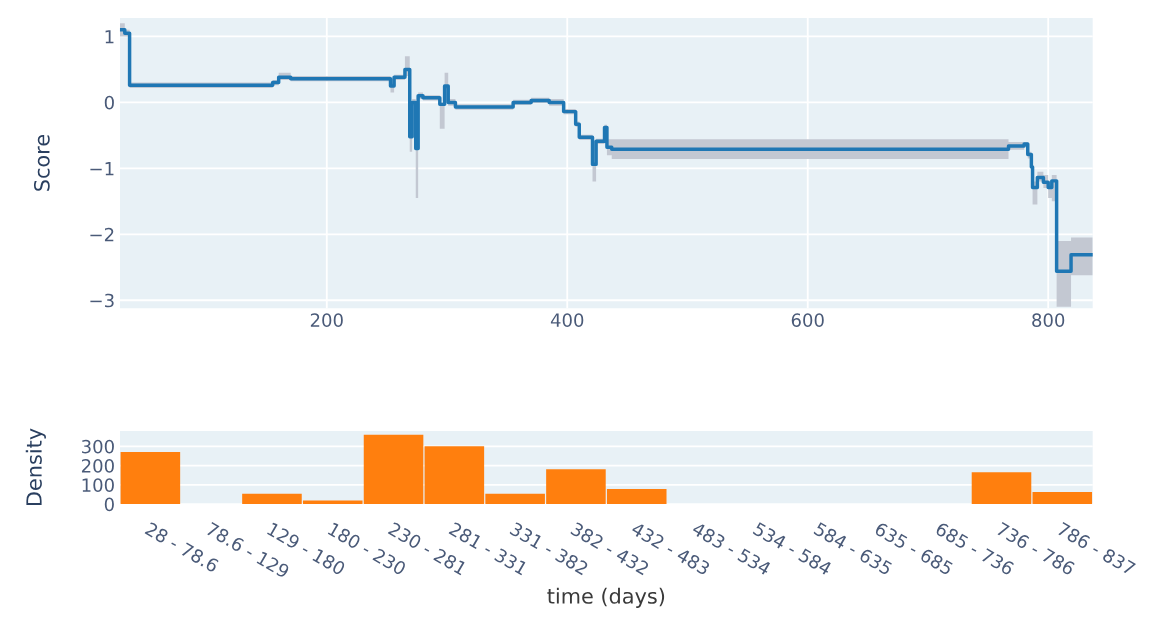 This screenshot has height=620, width=1158. I want to click on y-tick-label: 100, so click(98, 485).